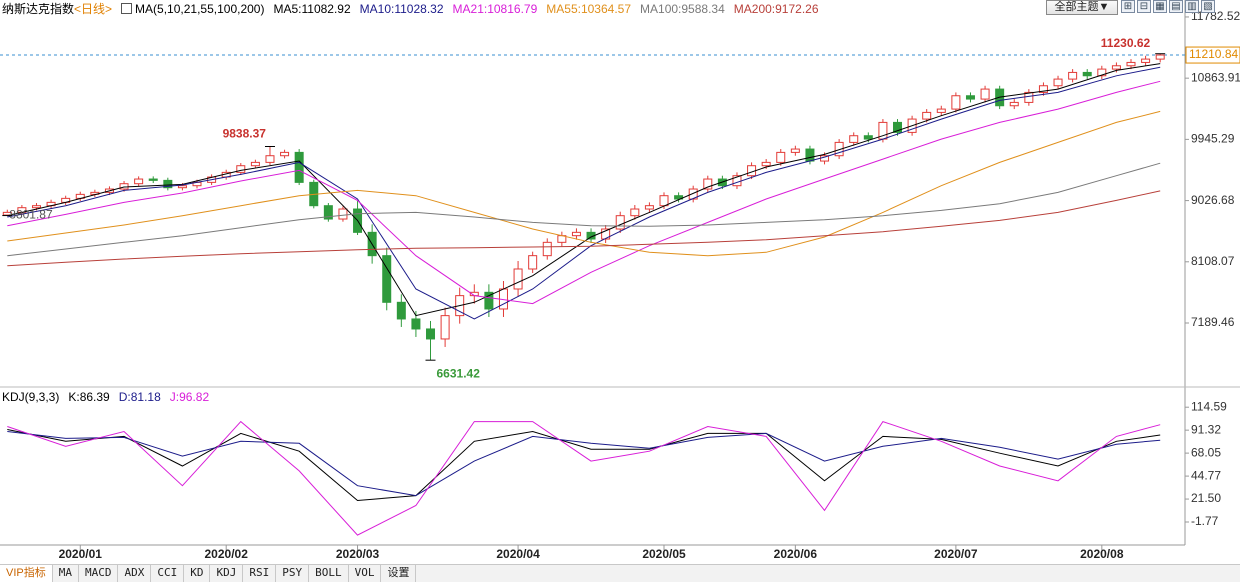 The height and width of the screenshot is (582, 1240). Describe the element at coordinates (1213, 261) in the screenshot. I see `y-tick-label: 8108.07` at that location.